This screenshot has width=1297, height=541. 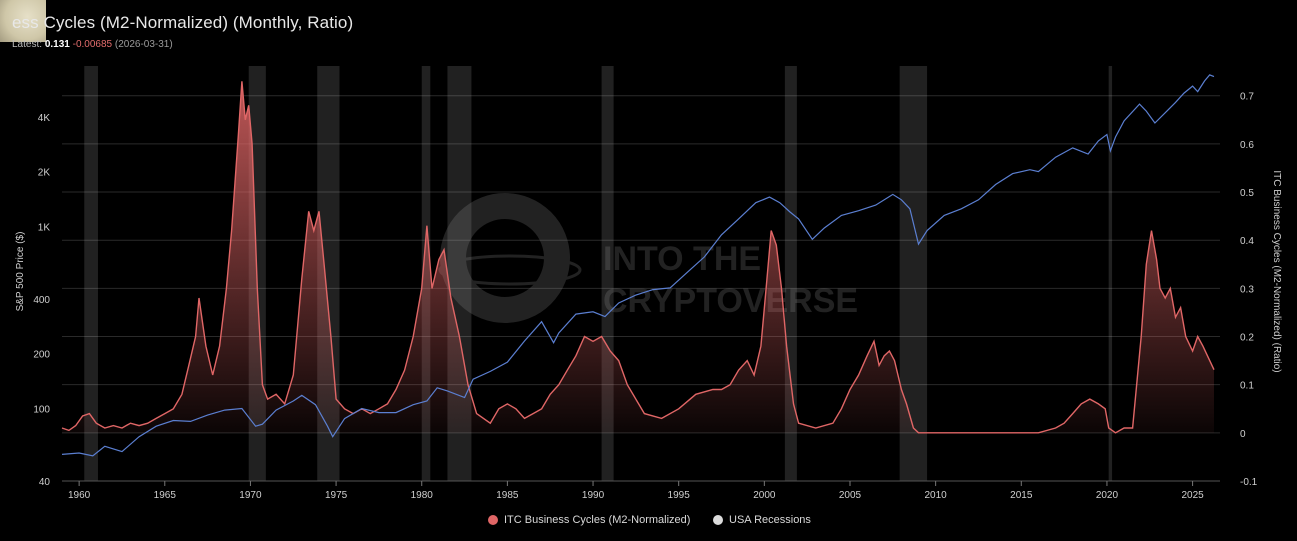 What do you see at coordinates (682, 259) in the screenshot?
I see `watermark-line1: INTO THE` at bounding box center [682, 259].